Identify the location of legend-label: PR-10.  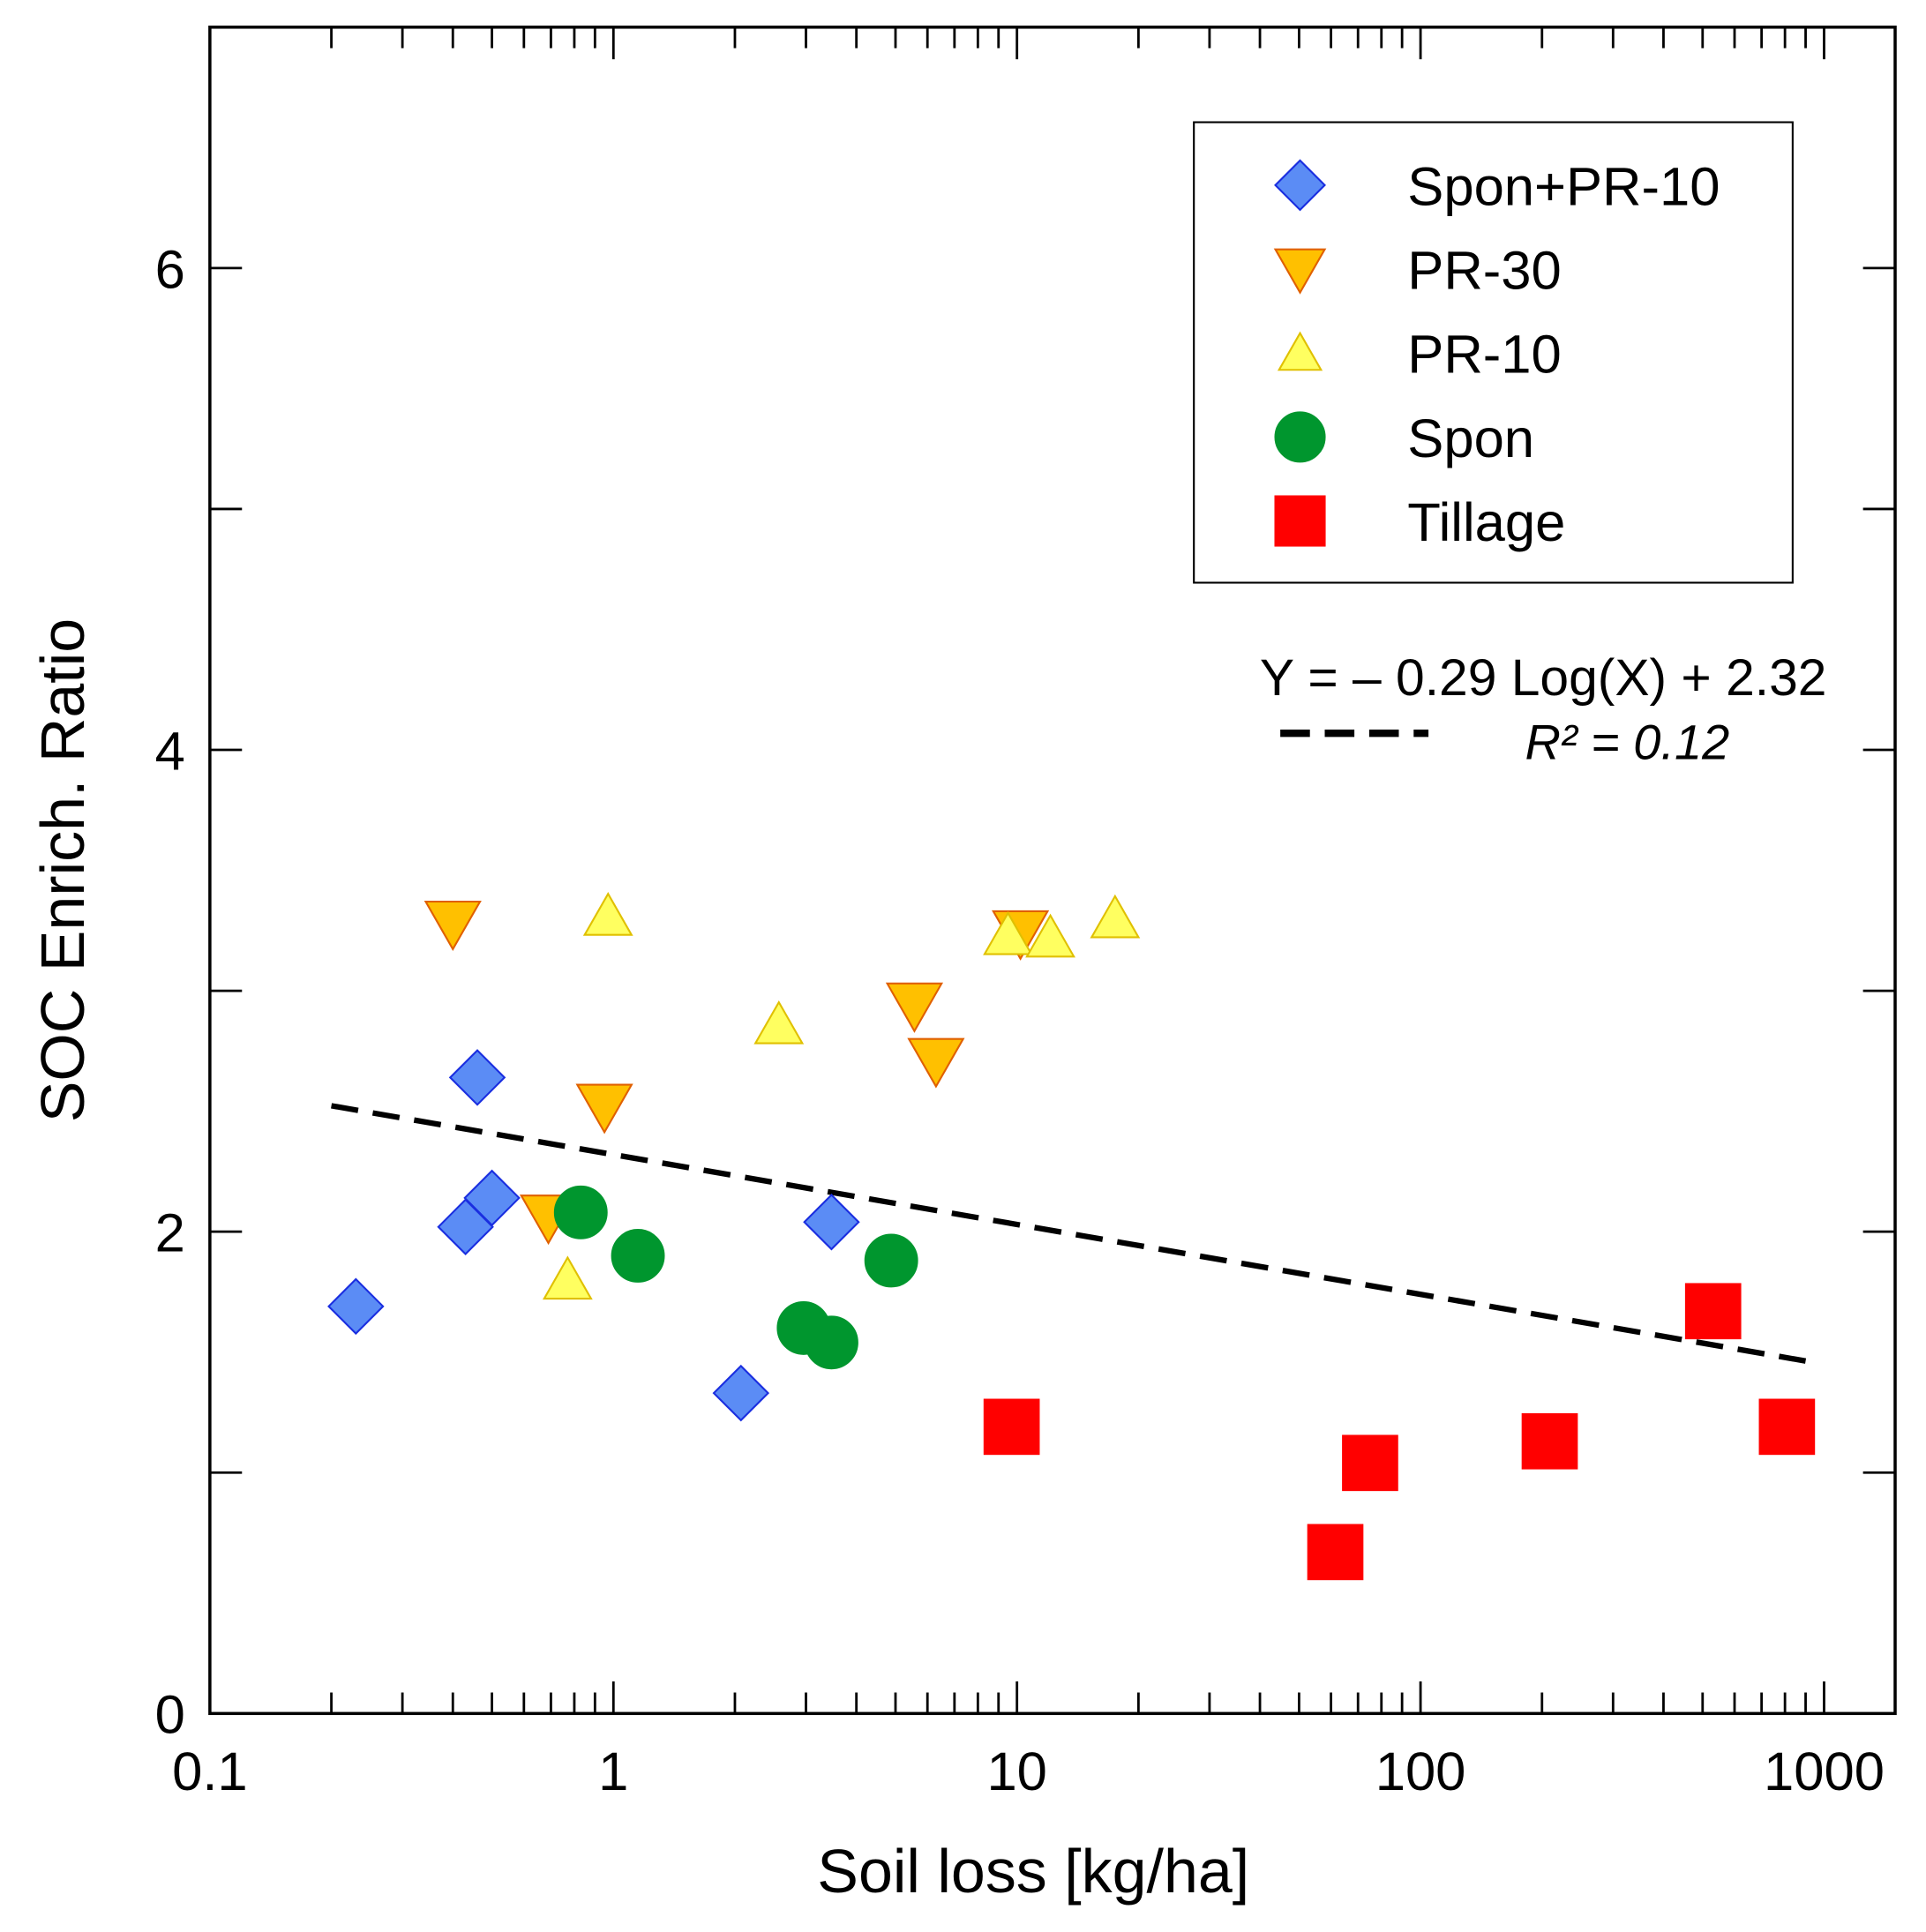
(1484, 355).